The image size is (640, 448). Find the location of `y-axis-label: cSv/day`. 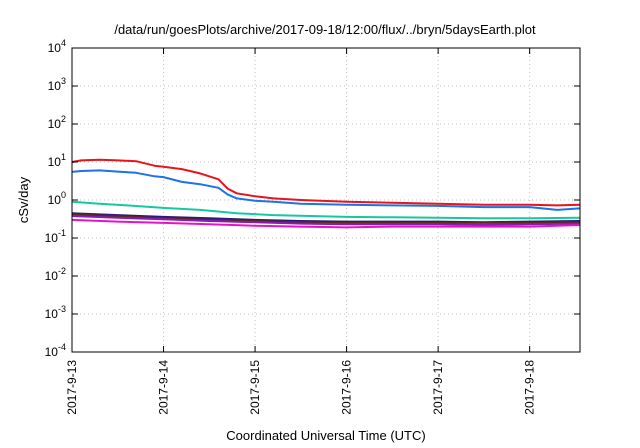

y-axis-label: cSv/day is located at coordinates (23, 199).